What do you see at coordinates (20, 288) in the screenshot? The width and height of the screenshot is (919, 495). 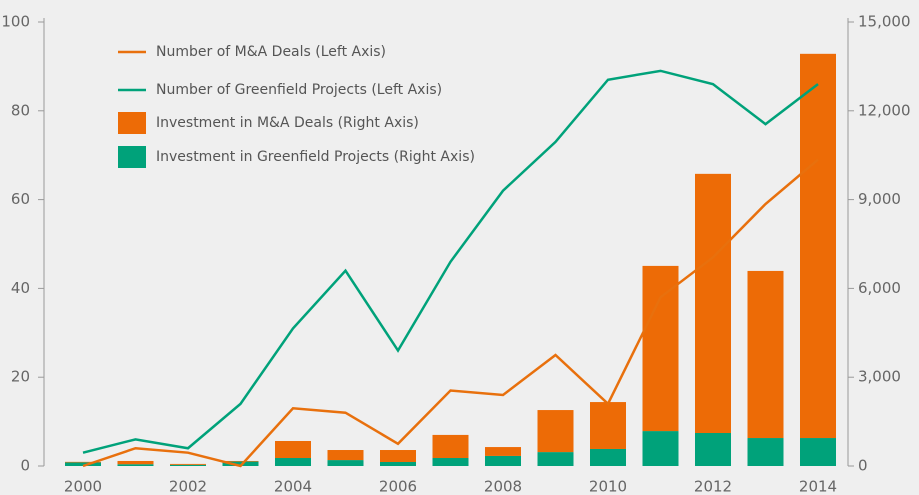 I see `y-tick-label: 40` at bounding box center [20, 288].